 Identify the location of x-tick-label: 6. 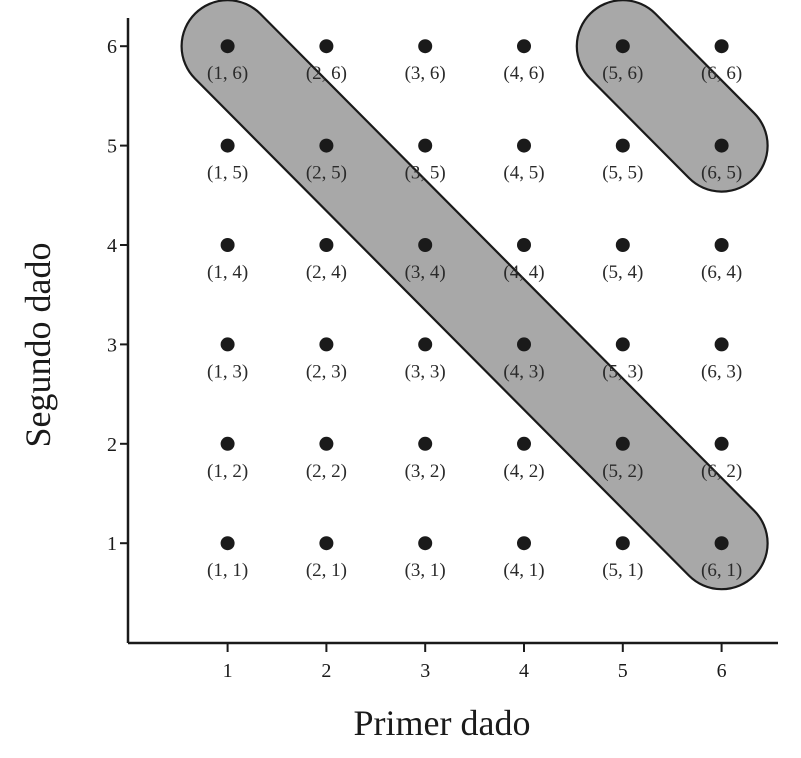
(722, 671).